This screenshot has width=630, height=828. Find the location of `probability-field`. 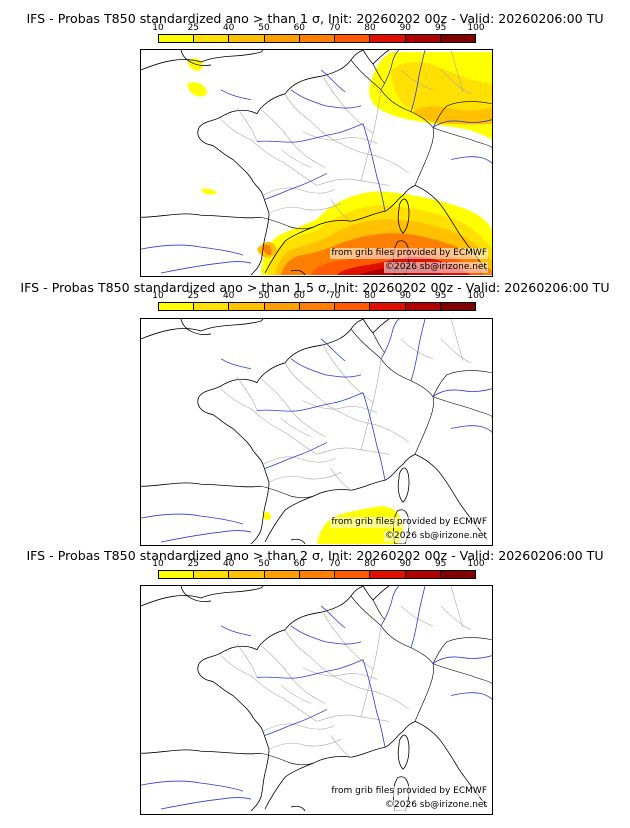

probability-field is located at coordinates (339, 163).